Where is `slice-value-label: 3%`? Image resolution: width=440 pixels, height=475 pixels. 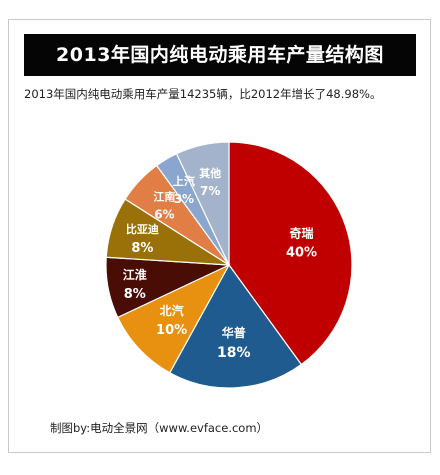
slice-value-label: 3% is located at coordinates (184, 199).